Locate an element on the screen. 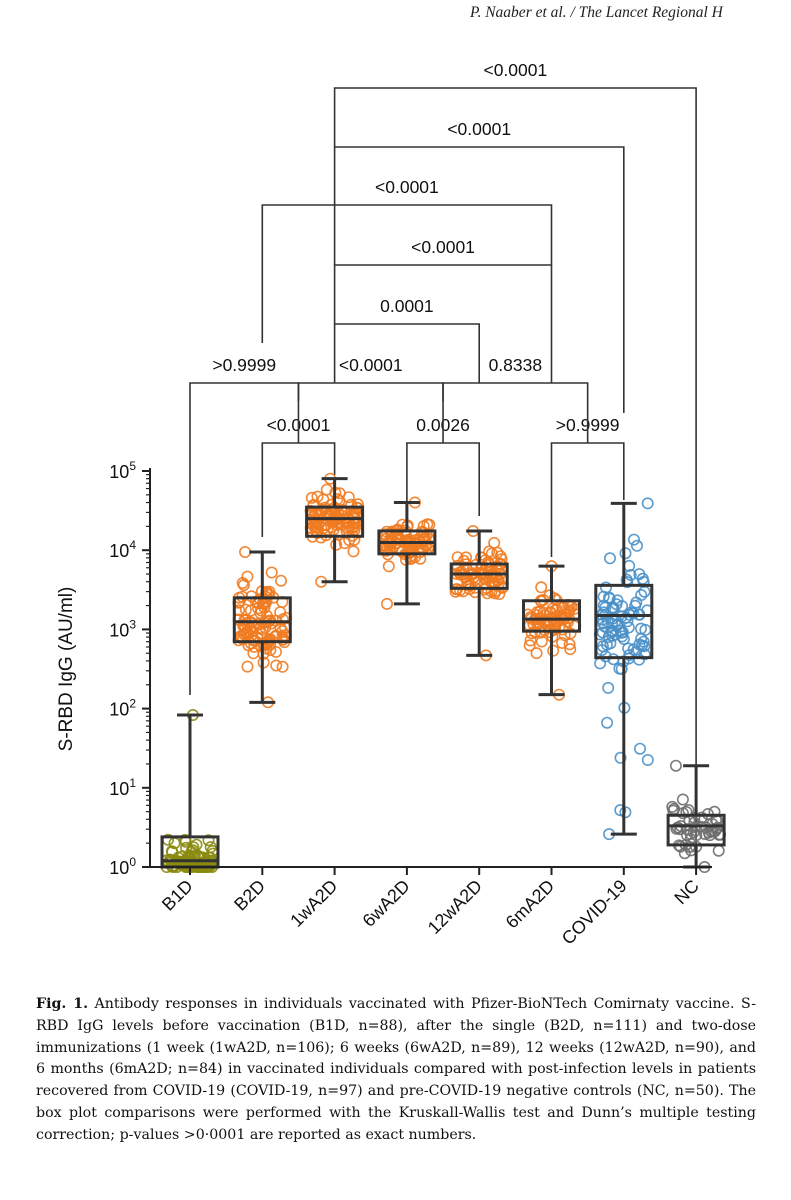 The width and height of the screenshot is (791, 1200). running-head: P. Naaber et al. / The Lancet Regional H is located at coordinates (596, 12).